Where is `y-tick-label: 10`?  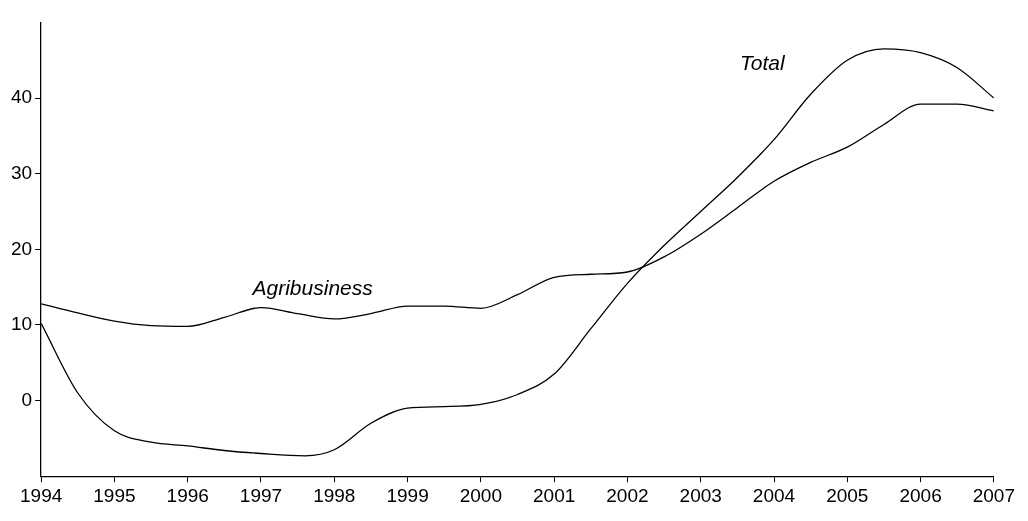
y-tick-label: 10 is located at coordinates (21, 324).